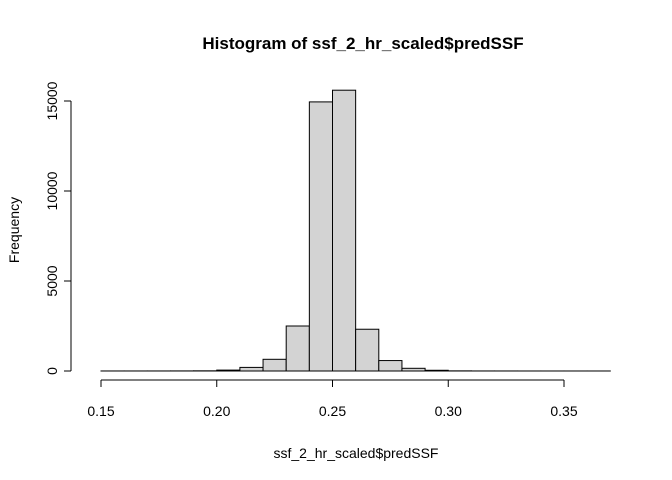 The width and height of the screenshot is (672, 480). I want to click on x-axis-label: ssf_2_hr_scaled$predSSF, so click(356, 453).